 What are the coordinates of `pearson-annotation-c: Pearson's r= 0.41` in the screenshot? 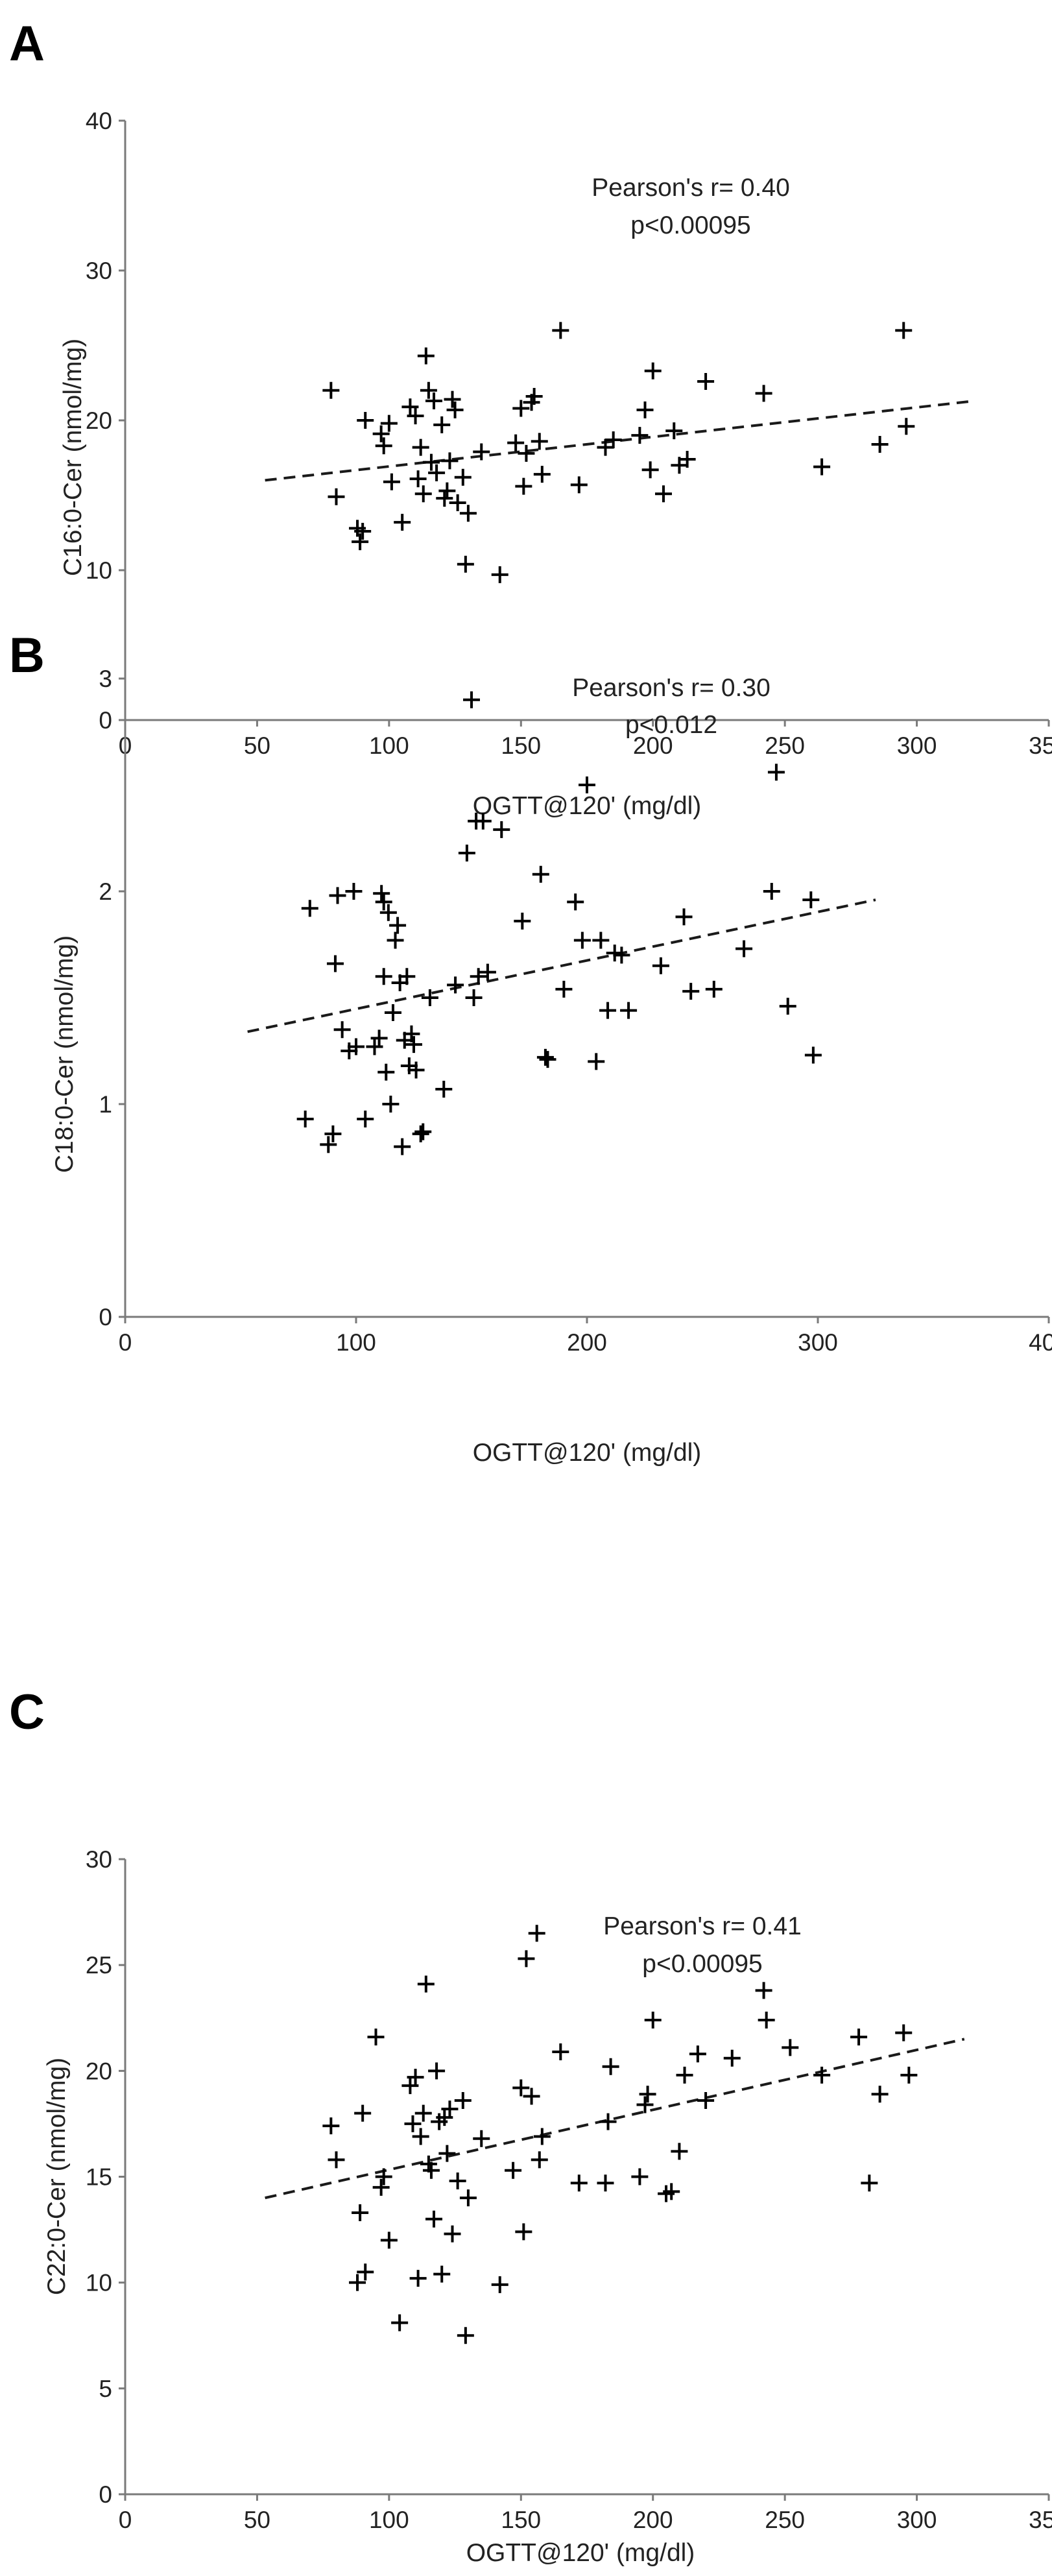 It's located at (702, 1926).